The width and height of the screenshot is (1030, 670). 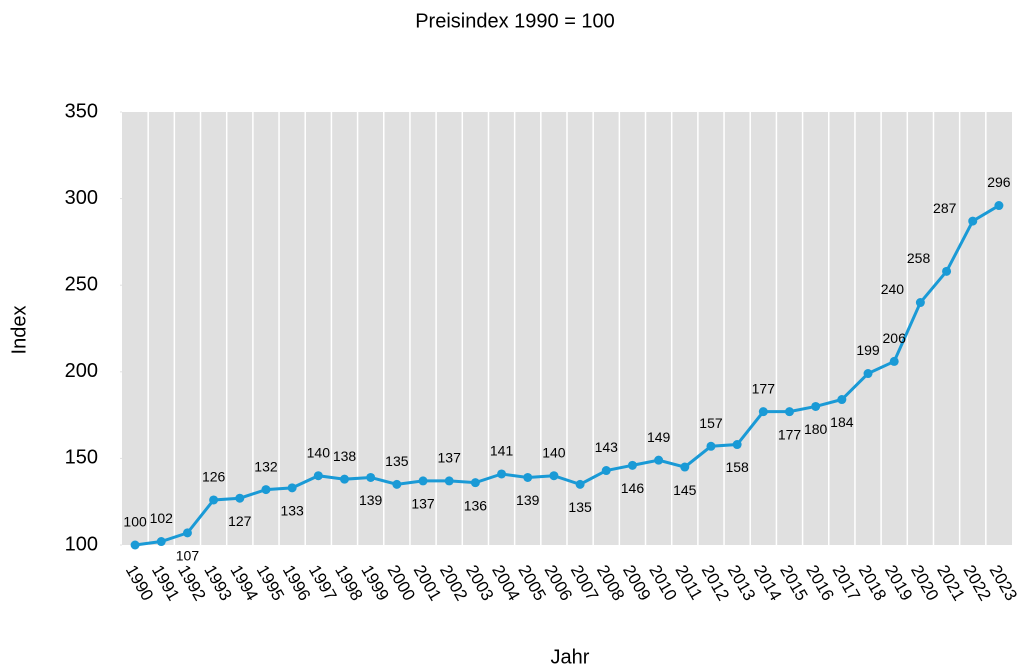 What do you see at coordinates (893, 289) in the screenshot?
I see `data-label: 240` at bounding box center [893, 289].